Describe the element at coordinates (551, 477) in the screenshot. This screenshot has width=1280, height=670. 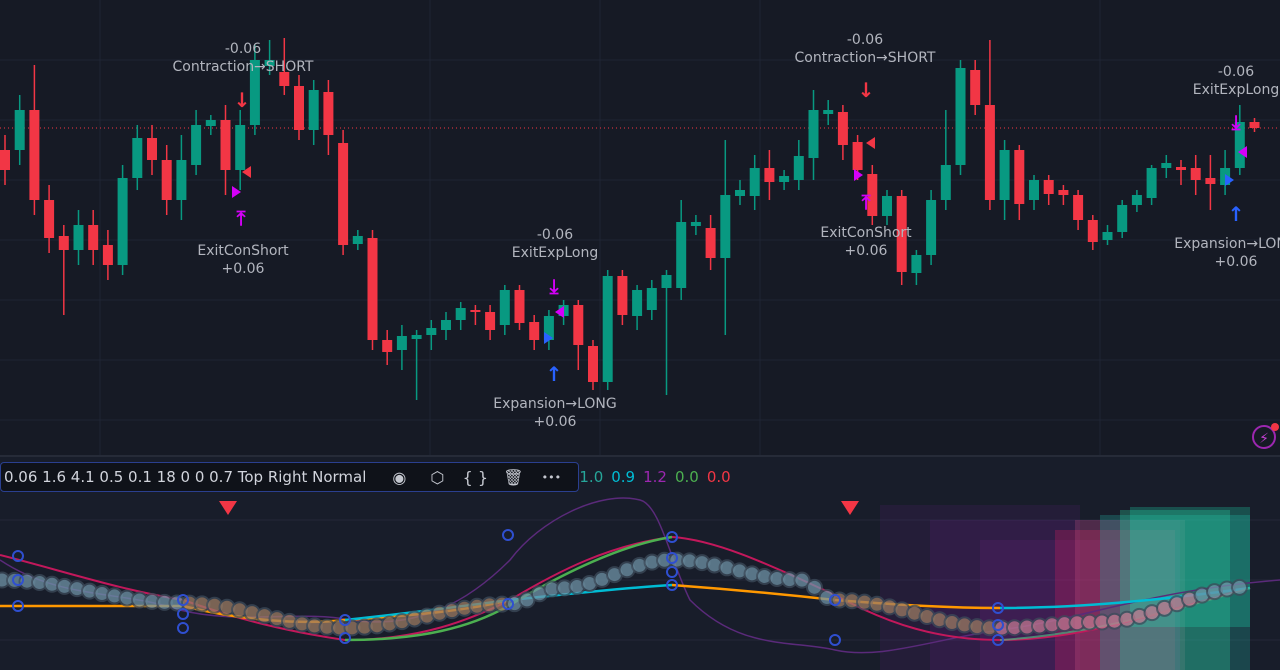
I see `more-icon: •••` at that location.